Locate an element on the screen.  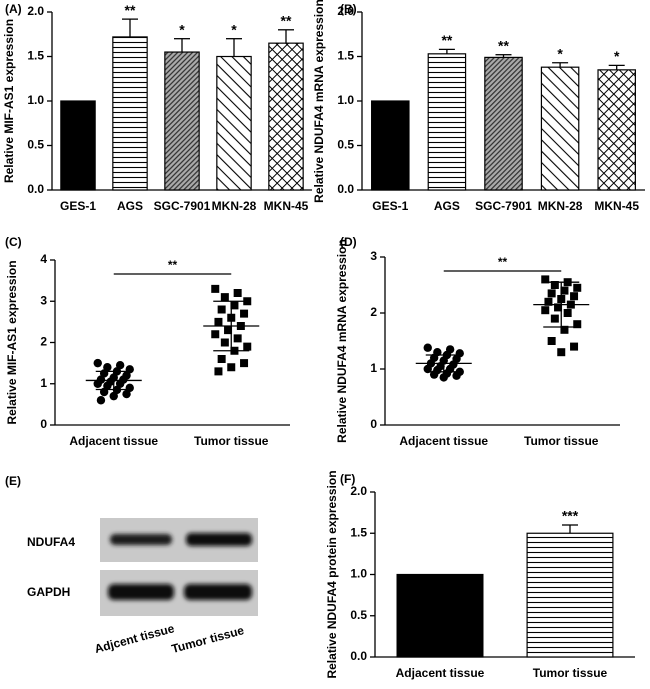
panel-label: (A) is located at coordinates (13, 9).